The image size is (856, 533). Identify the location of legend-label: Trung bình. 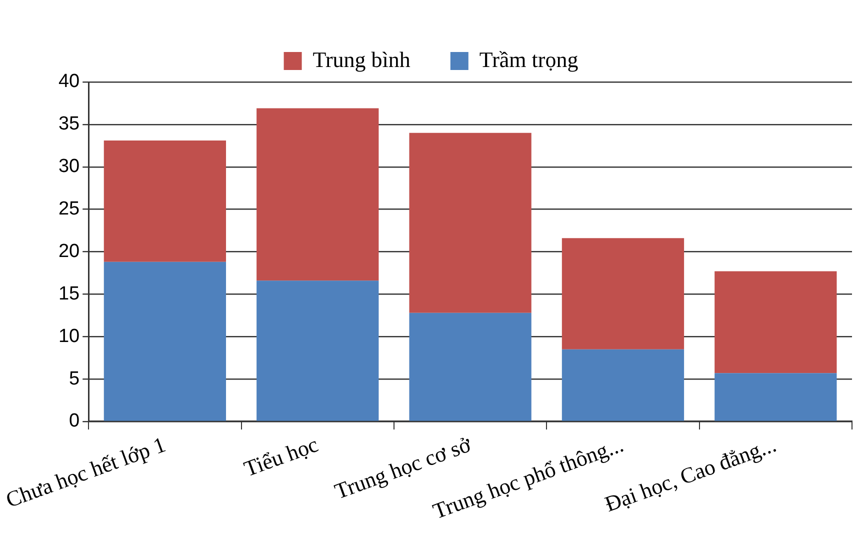
(361, 59).